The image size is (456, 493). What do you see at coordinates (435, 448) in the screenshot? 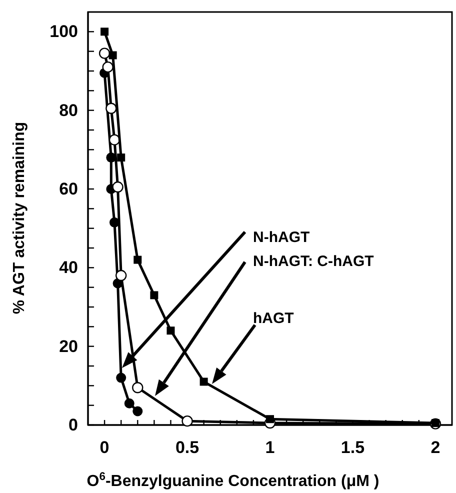
I see `x-tick-label: 2` at bounding box center [435, 448].